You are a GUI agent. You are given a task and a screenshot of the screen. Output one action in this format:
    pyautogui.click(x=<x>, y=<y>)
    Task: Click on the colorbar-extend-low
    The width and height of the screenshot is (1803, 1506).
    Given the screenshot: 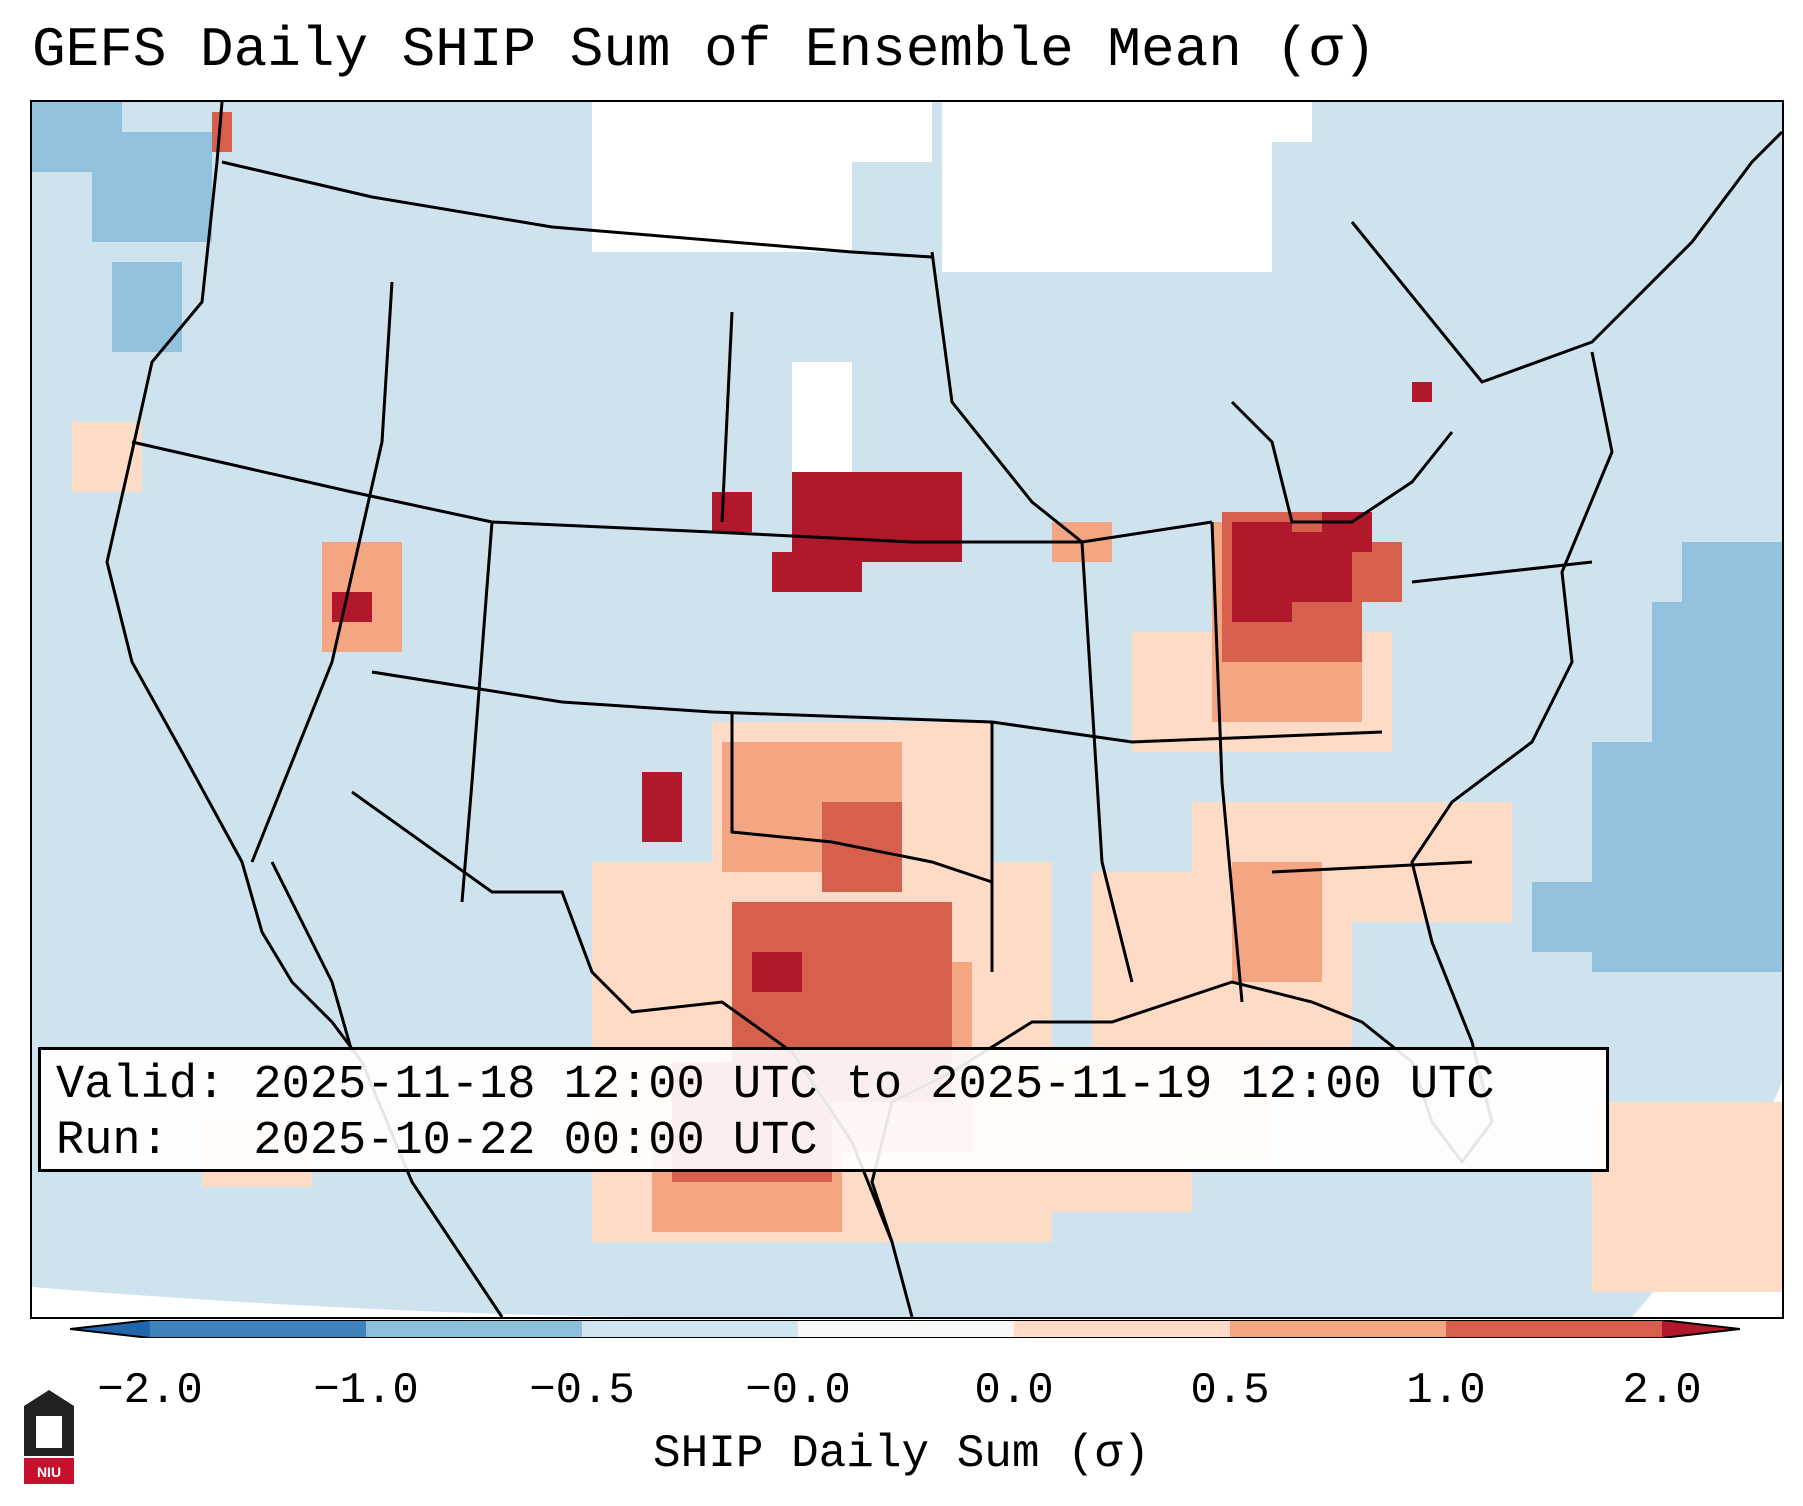 What is the action you would take?
    pyautogui.click(x=110, y=1329)
    